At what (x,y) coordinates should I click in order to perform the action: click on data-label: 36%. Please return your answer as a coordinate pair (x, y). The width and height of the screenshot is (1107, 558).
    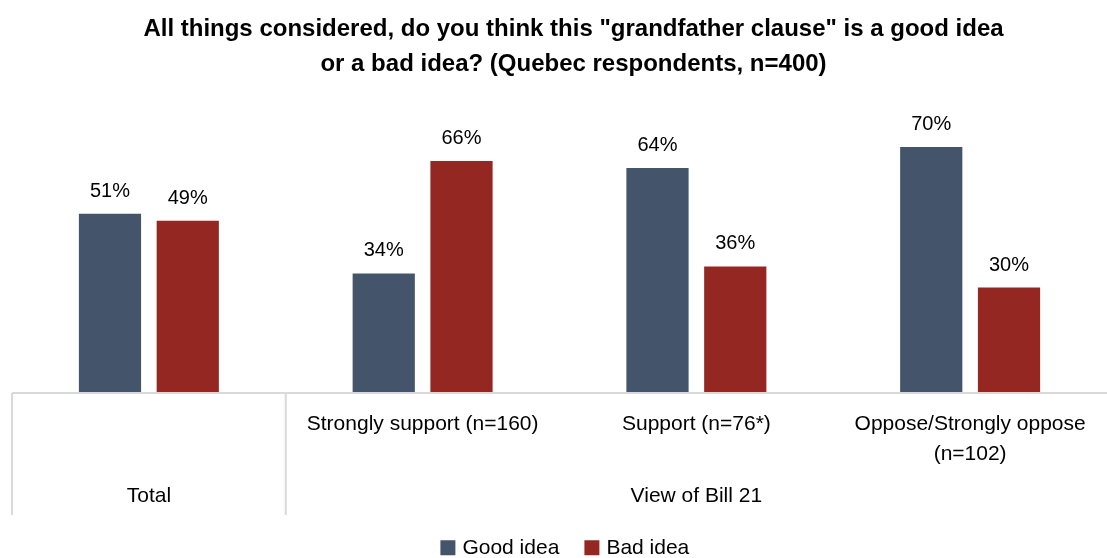
    Looking at the image, I should click on (735, 242).